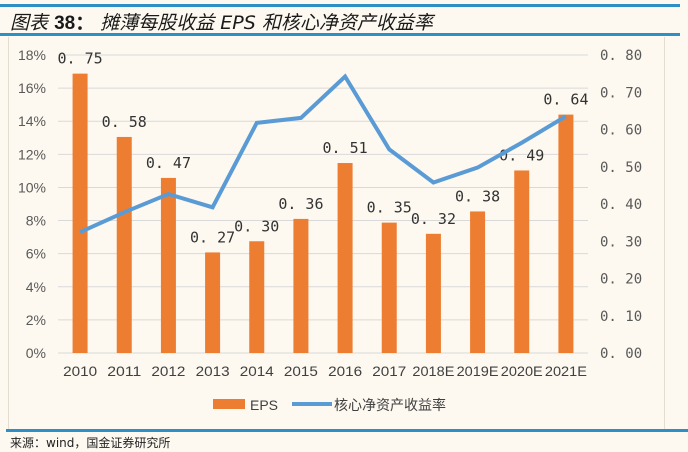 The image size is (688, 452). Describe the element at coordinates (90, 443) in the screenshot. I see `source-note: 来源：wind，国金证券研究所` at that location.